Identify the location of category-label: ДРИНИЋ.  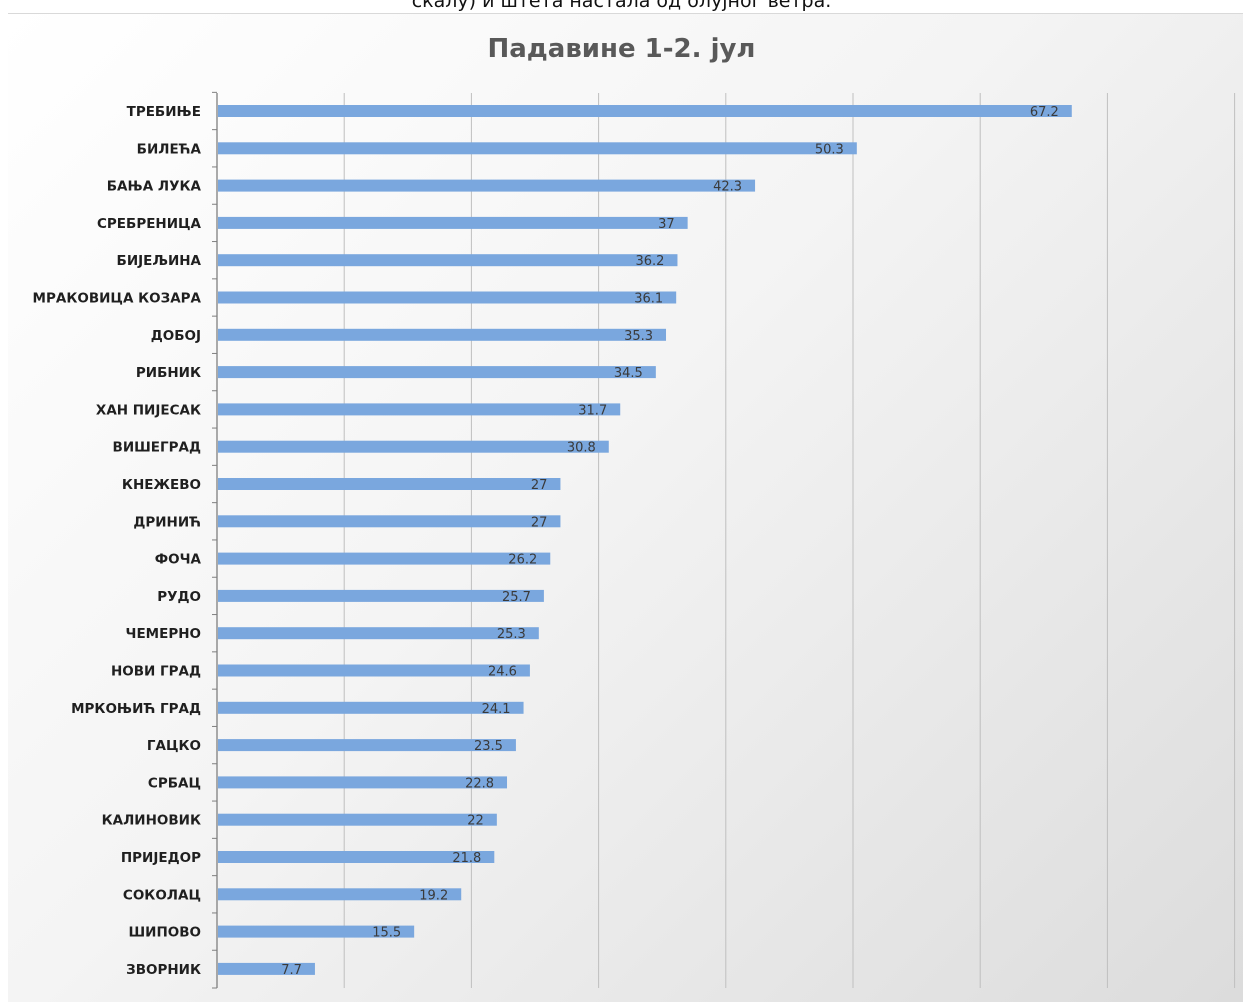
(167, 522).